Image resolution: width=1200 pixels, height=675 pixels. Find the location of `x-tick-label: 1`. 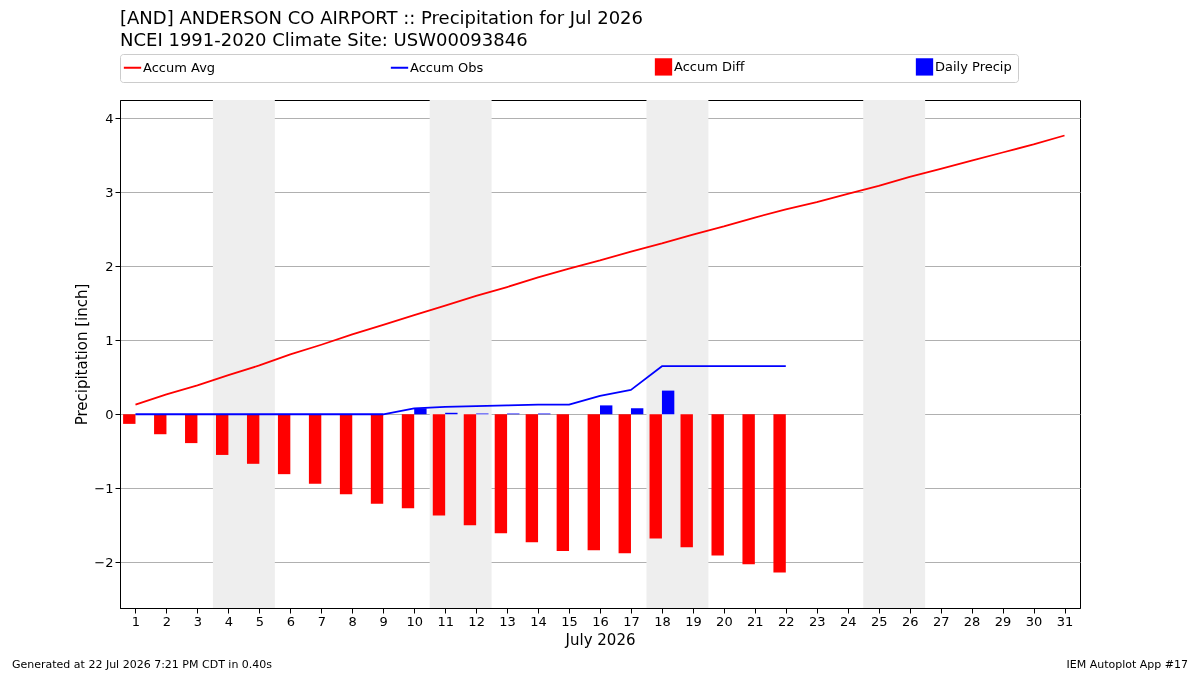

x-tick-label: 1 is located at coordinates (136, 621).